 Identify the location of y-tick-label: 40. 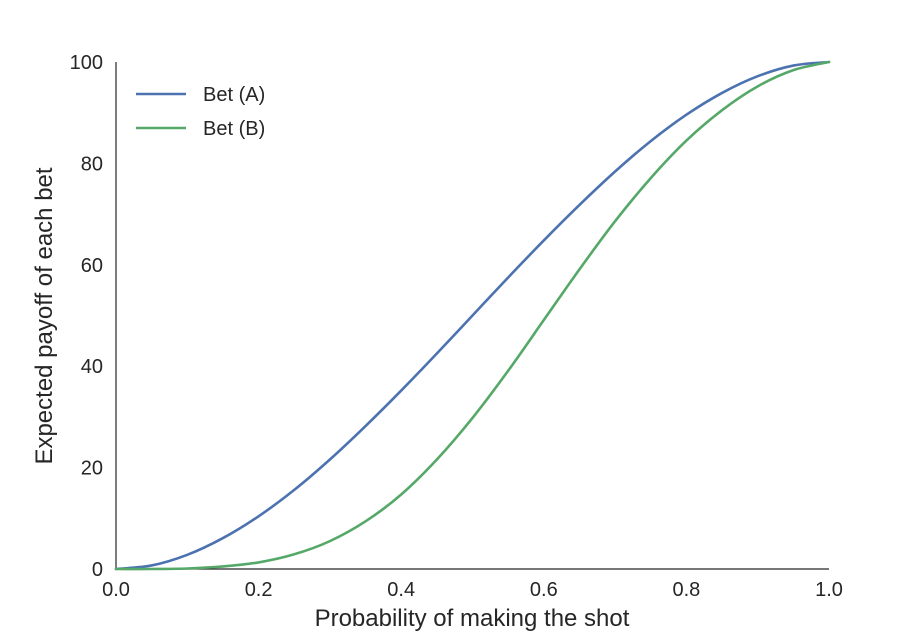
(92, 367).